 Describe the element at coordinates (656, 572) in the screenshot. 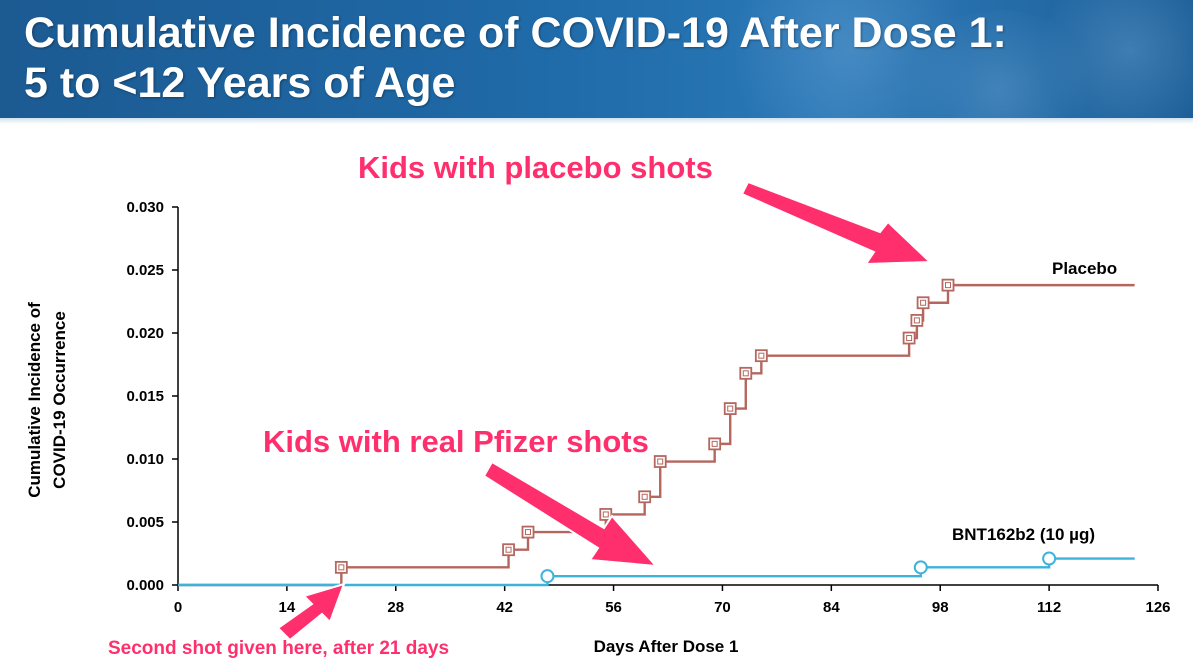

I see `series-line-bnt162b2` at that location.